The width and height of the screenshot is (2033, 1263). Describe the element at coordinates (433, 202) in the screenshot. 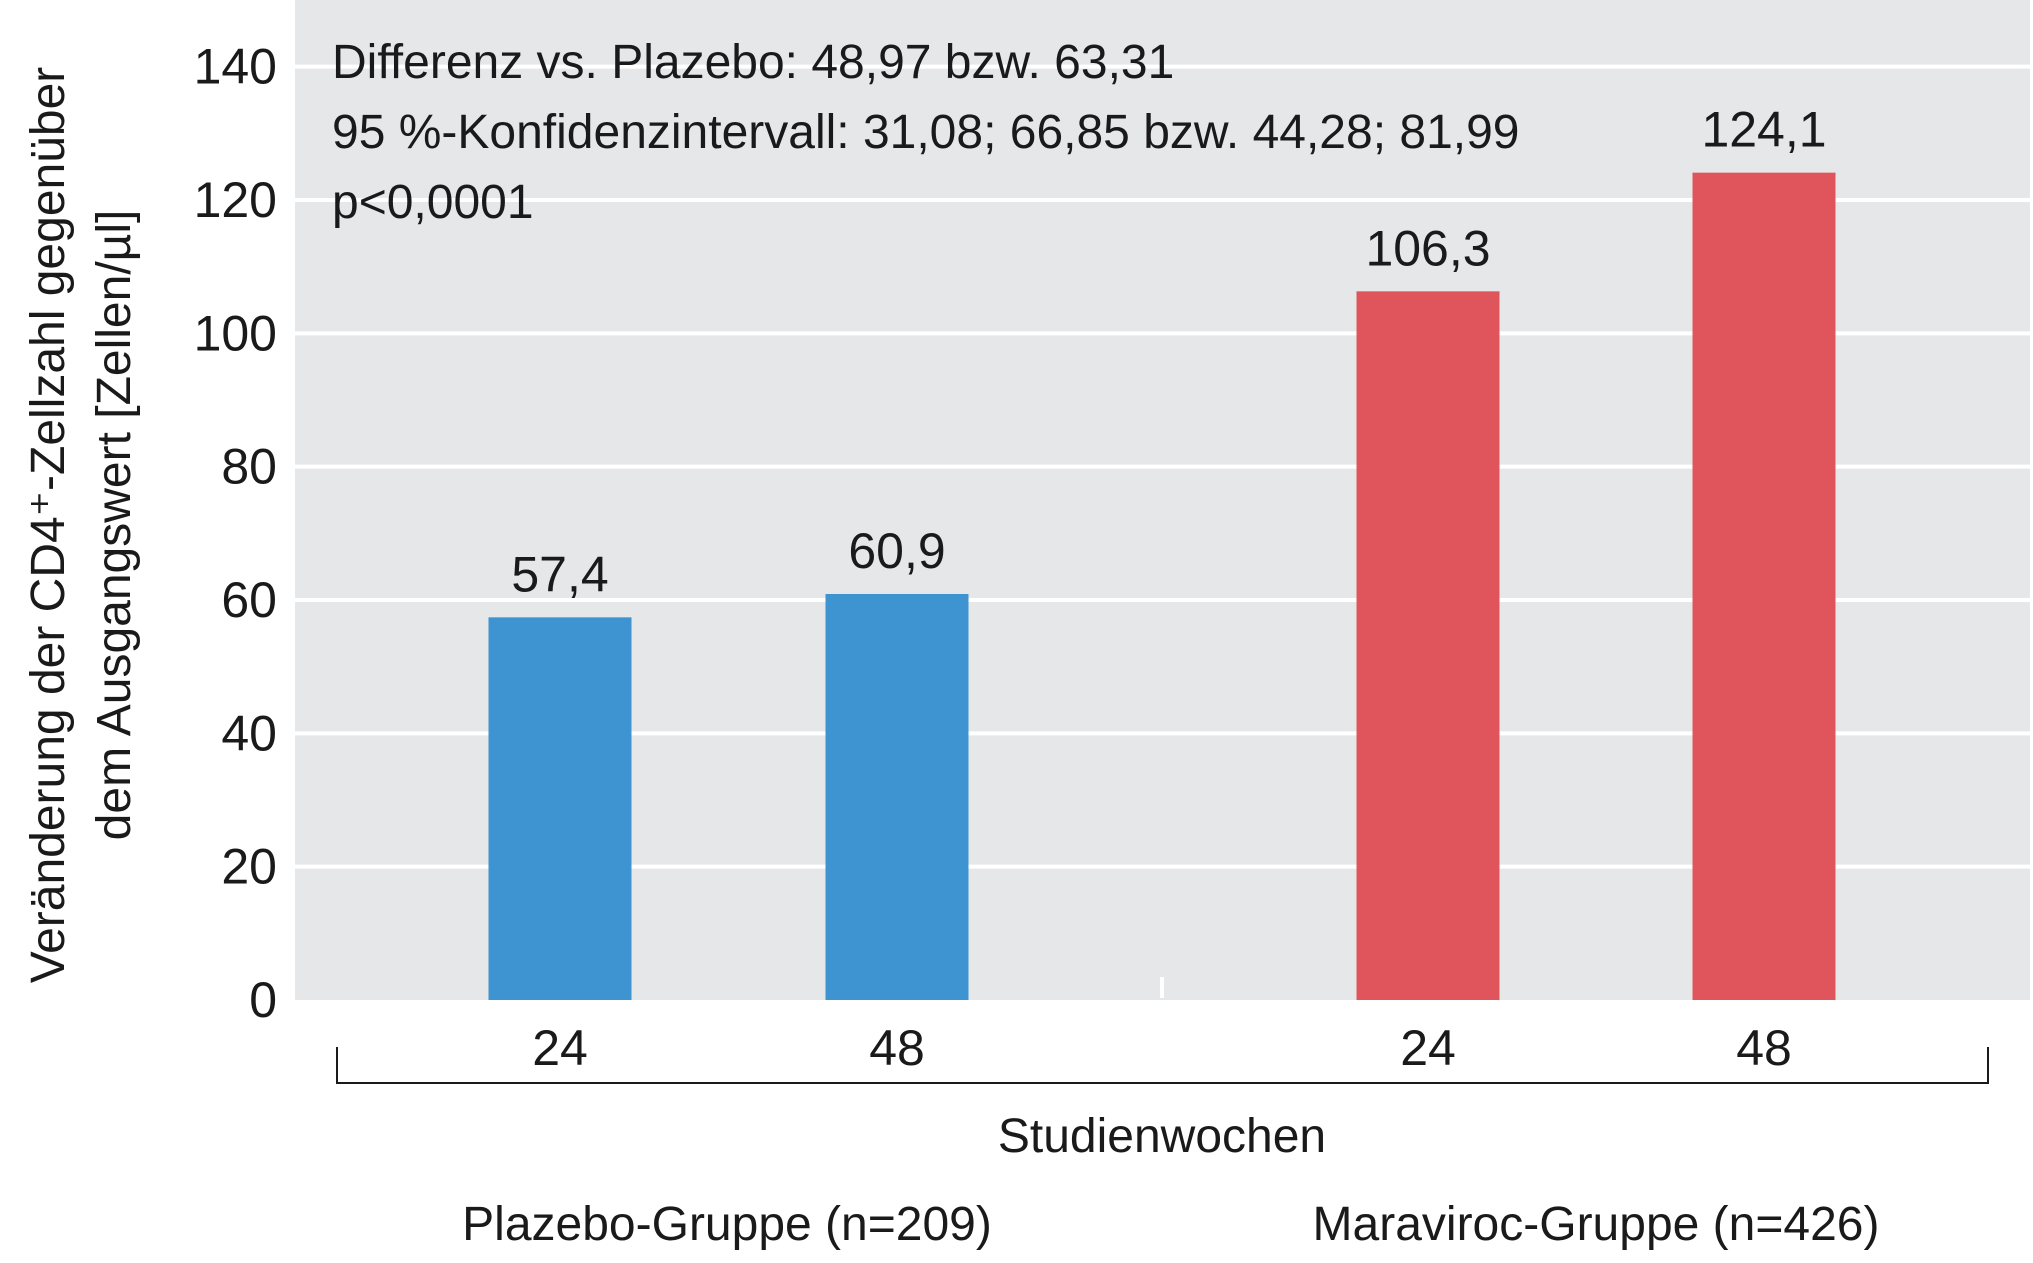

I see `annotation-line: p<0,0001` at that location.